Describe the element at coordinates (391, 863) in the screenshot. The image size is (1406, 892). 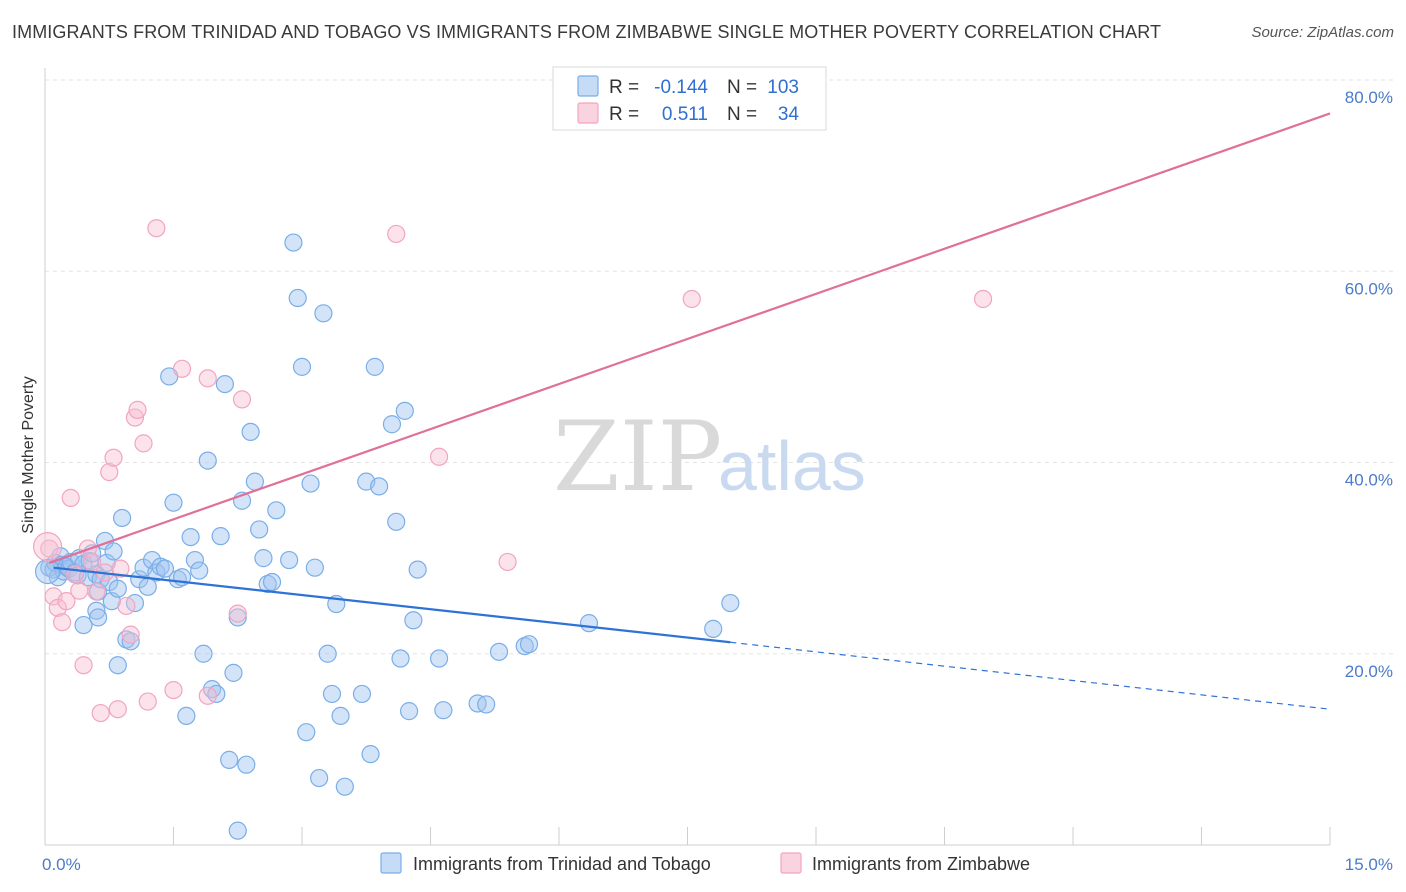
I see `legend-swatch-trinidad` at that location.